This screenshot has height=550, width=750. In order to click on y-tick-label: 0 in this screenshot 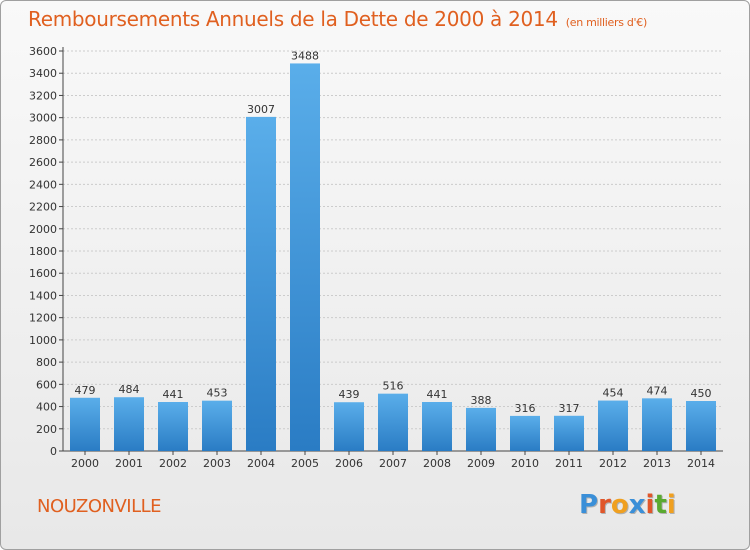, I will do `click(53, 451)`.